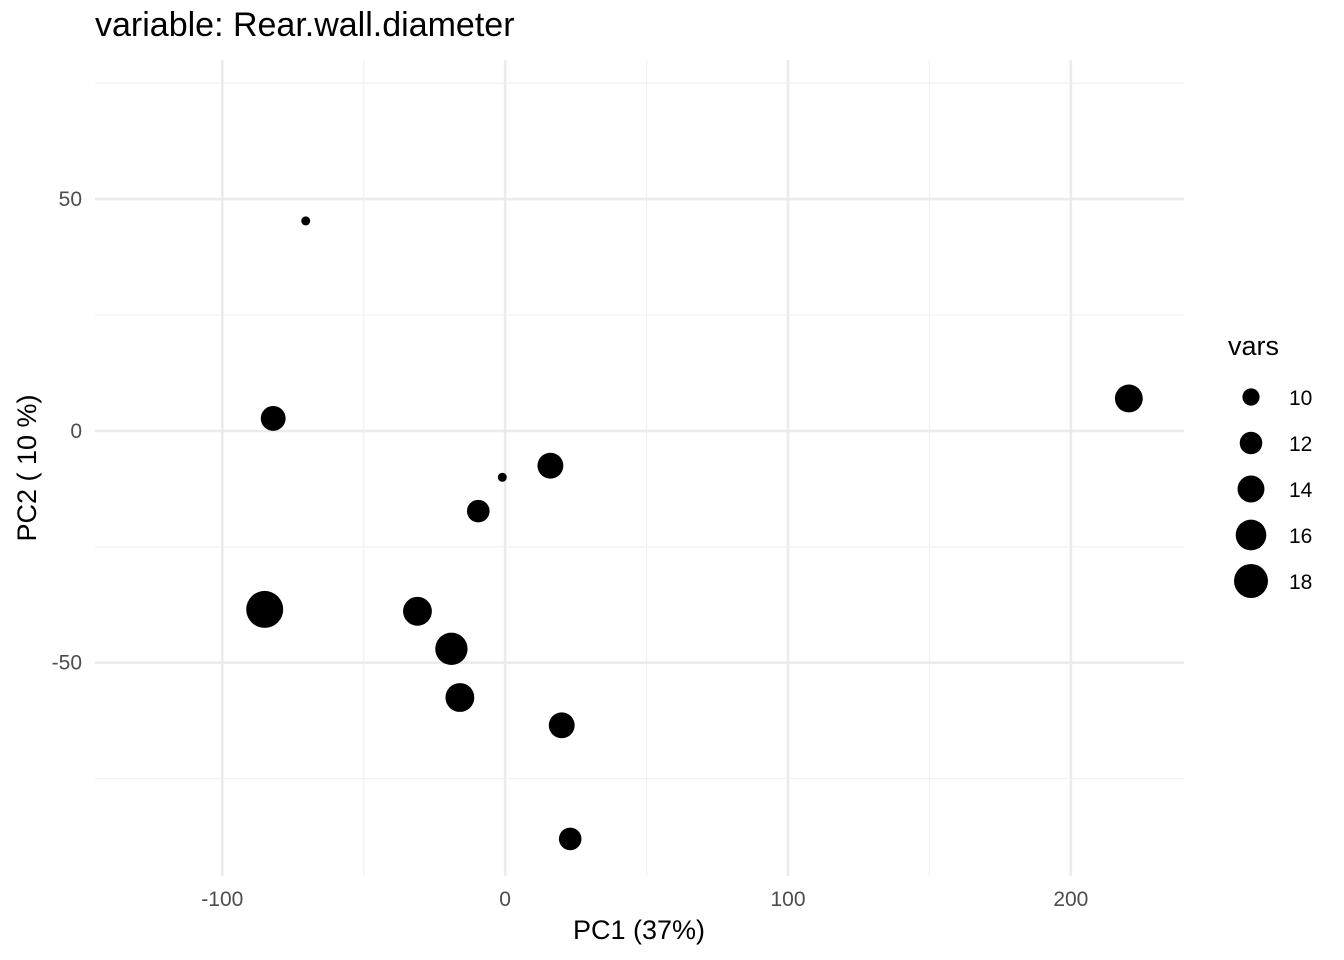  Describe the element at coordinates (67, 663) in the screenshot. I see `y-tick-label: -50` at that location.